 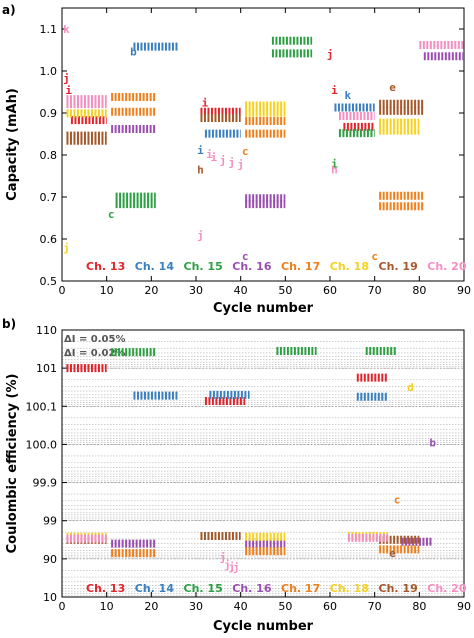 I want to click on annotation-delta-i-002: ΔI = 0.02%, so click(x=95, y=353).